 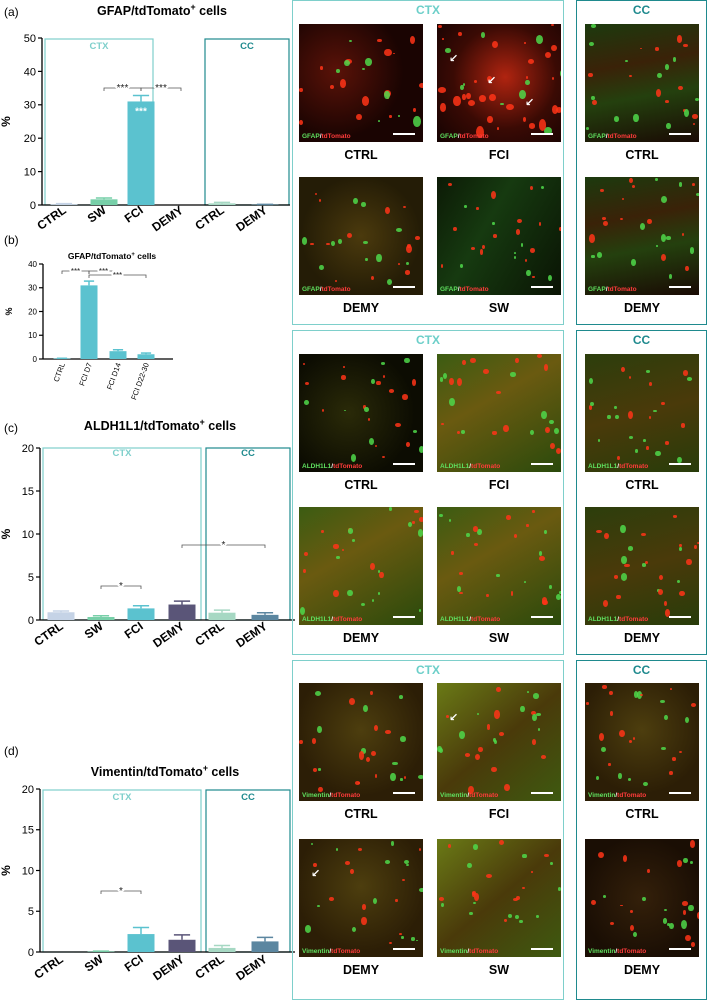 I want to click on category-label-c-4: CTRL, so click(x=209, y=634).